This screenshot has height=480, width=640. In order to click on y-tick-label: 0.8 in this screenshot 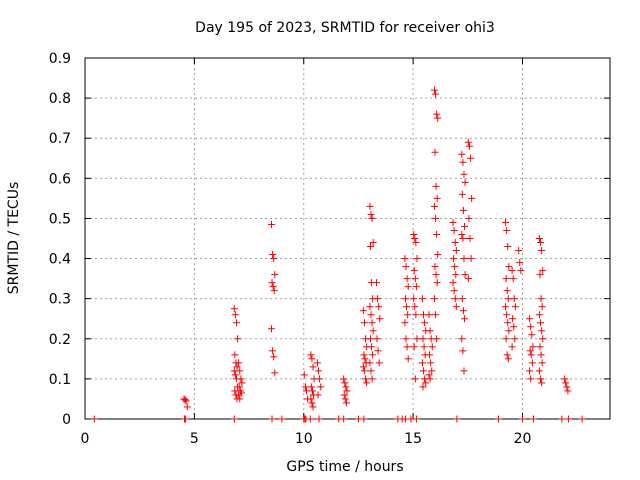, I will do `click(60, 99)`.